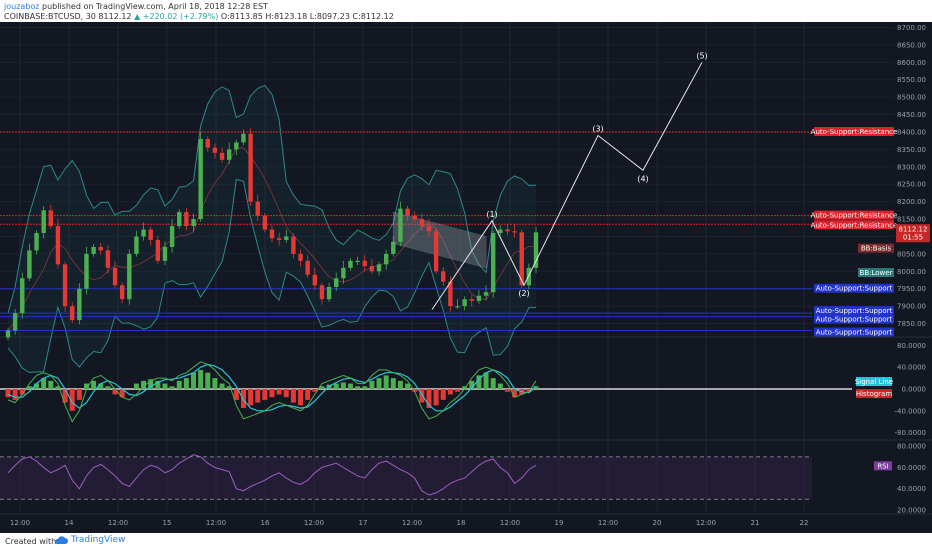 This screenshot has height=550, width=932. What do you see at coordinates (363, 523) in the screenshot?
I see `x-tick-label: 17` at bounding box center [363, 523].